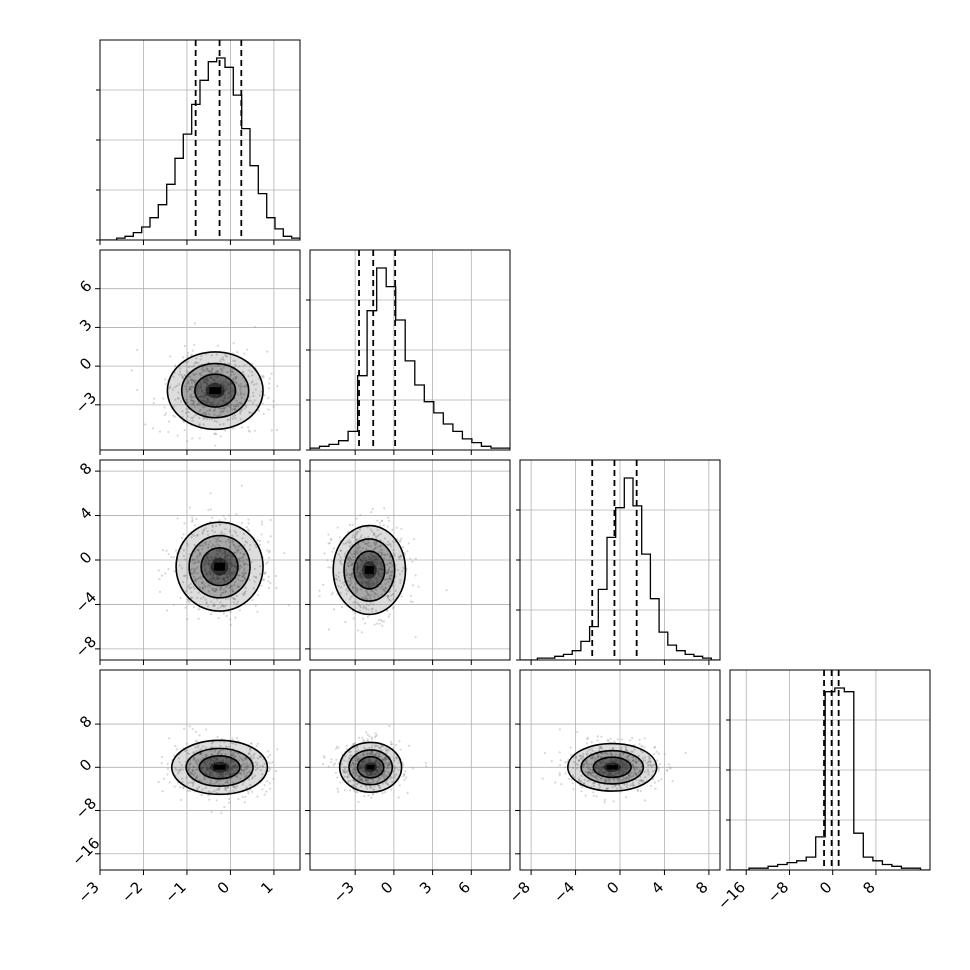 The image size is (970, 970). Describe the element at coordinates (830, 770) in the screenshot. I see `panel-frame` at that location.